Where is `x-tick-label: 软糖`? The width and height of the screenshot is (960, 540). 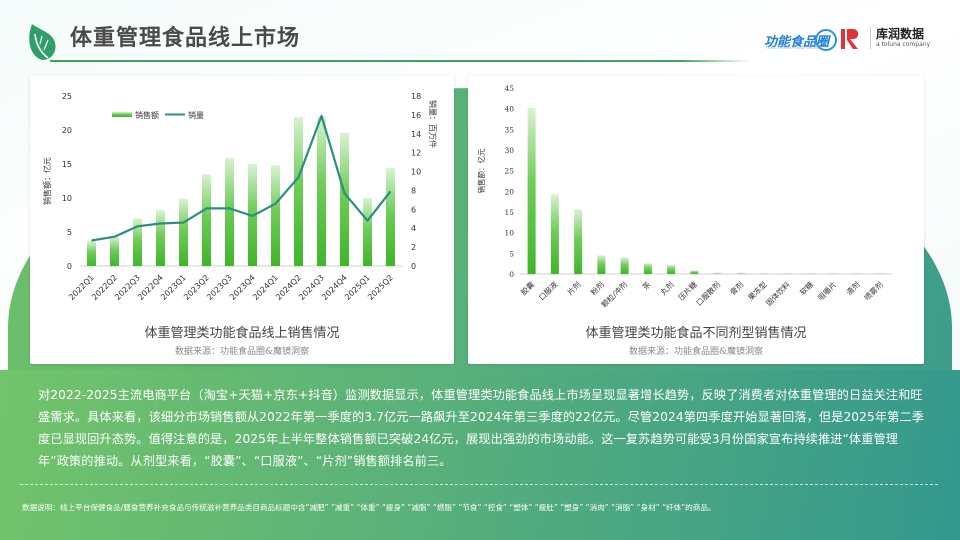
x-tick-label: 软糖 is located at coordinates (806, 288).